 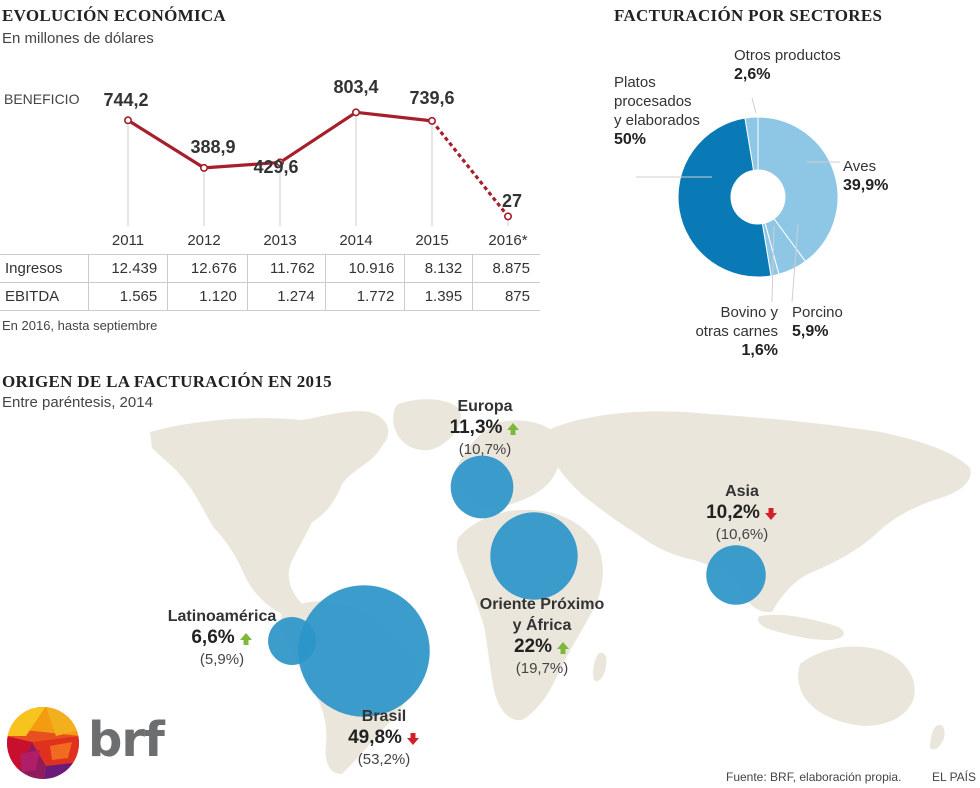 I want to click on table-row: EBITDA 1.565 1.120 1.274 1.772 1.395 875, so click(x=270, y=296).